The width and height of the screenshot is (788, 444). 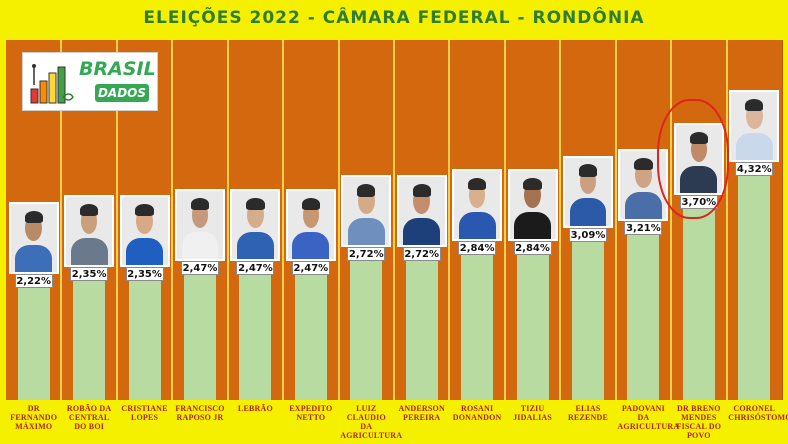 I want to click on category-label: FRANCISCO RAPOSO JR, so click(x=200, y=413).